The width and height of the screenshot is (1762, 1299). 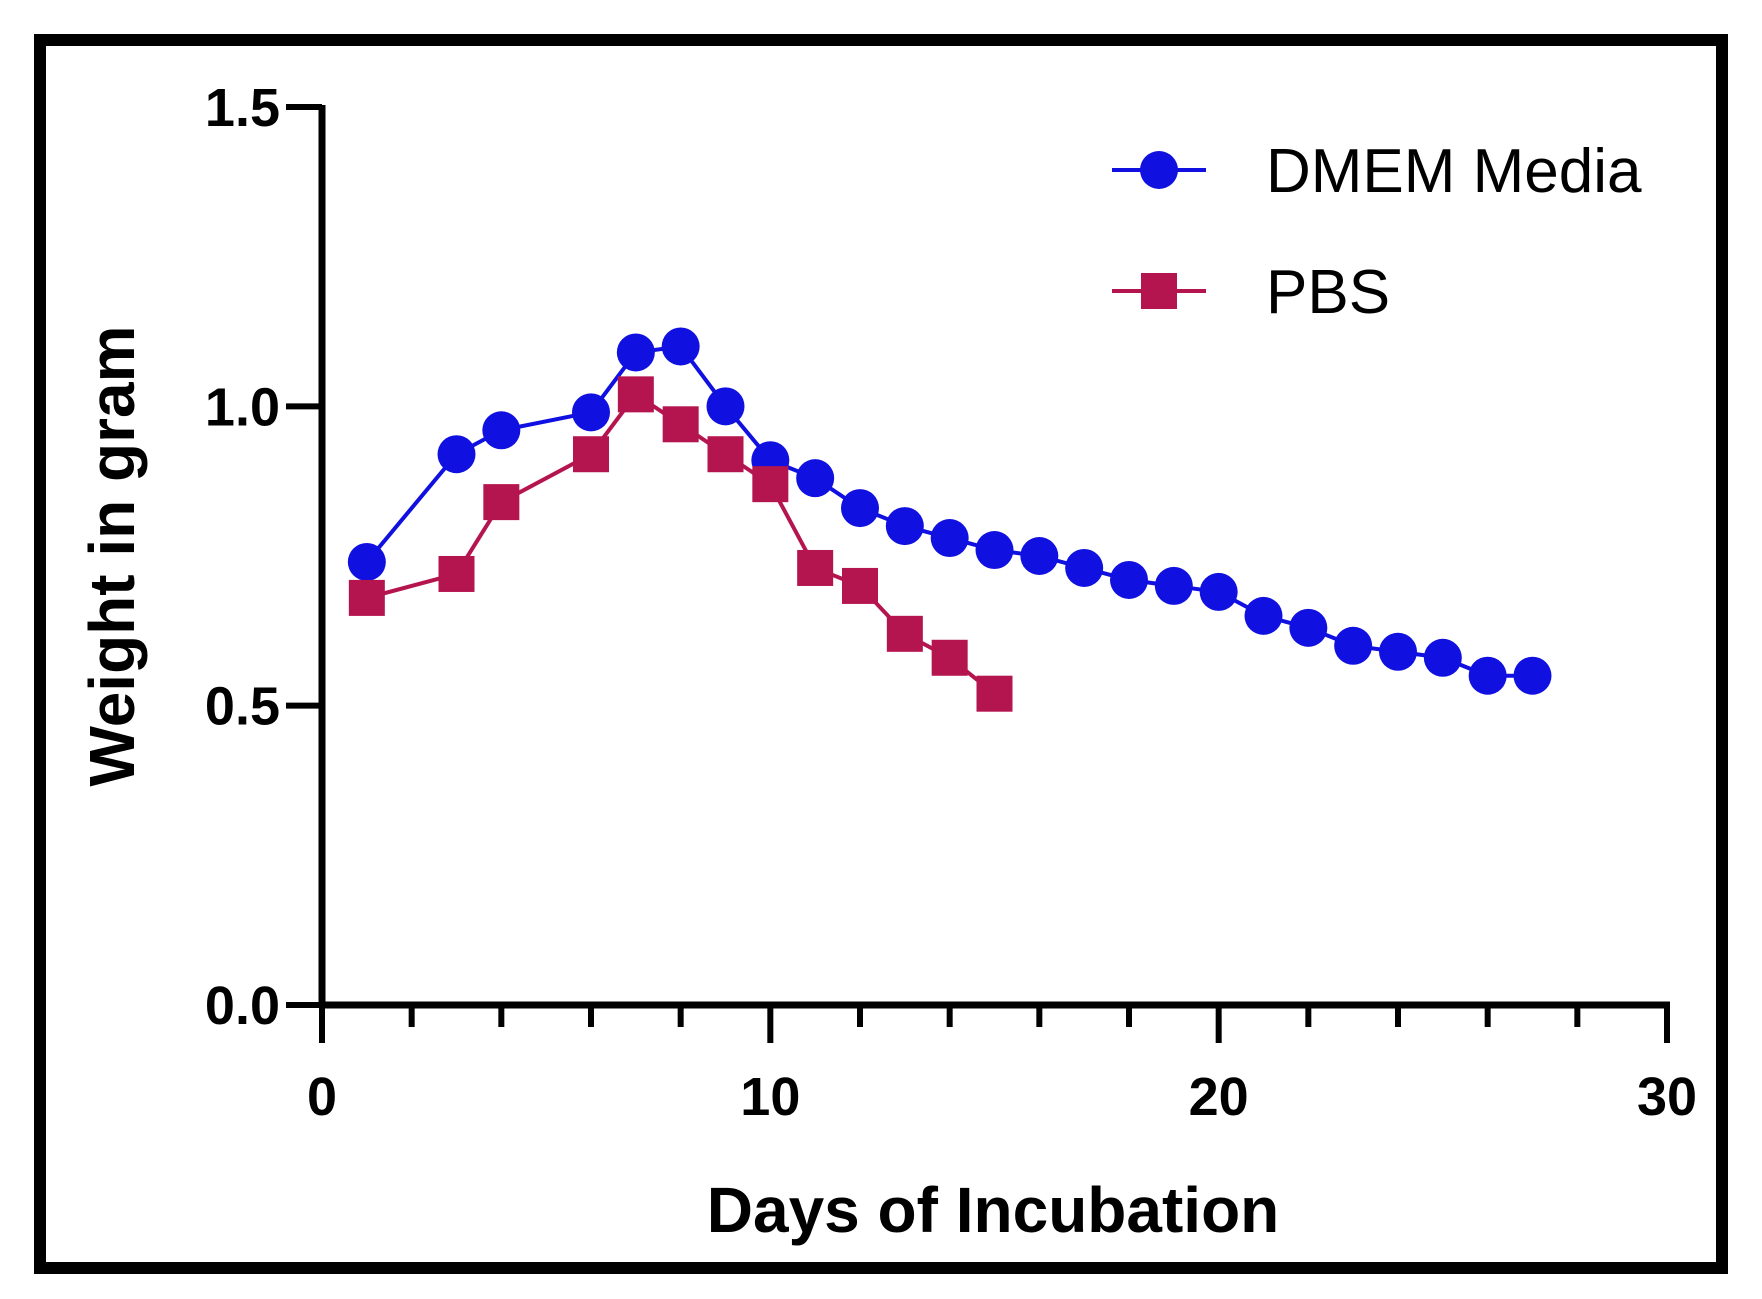 I want to click on x-axis-title: Days of Incubation, so click(x=993, y=1210).